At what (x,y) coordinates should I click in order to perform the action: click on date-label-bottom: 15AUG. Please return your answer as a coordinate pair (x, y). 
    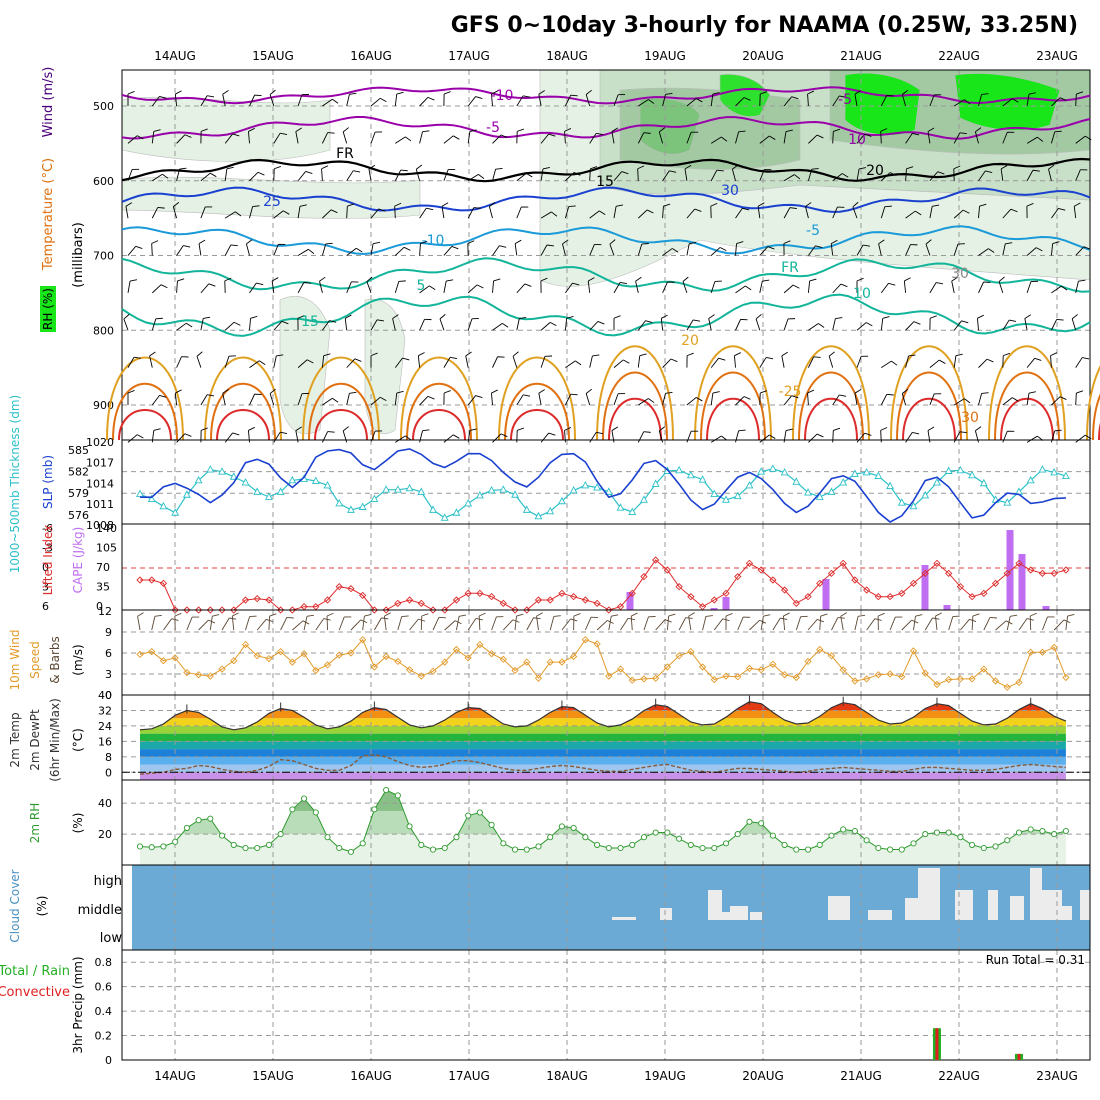
    Looking at the image, I should click on (273, 1076).